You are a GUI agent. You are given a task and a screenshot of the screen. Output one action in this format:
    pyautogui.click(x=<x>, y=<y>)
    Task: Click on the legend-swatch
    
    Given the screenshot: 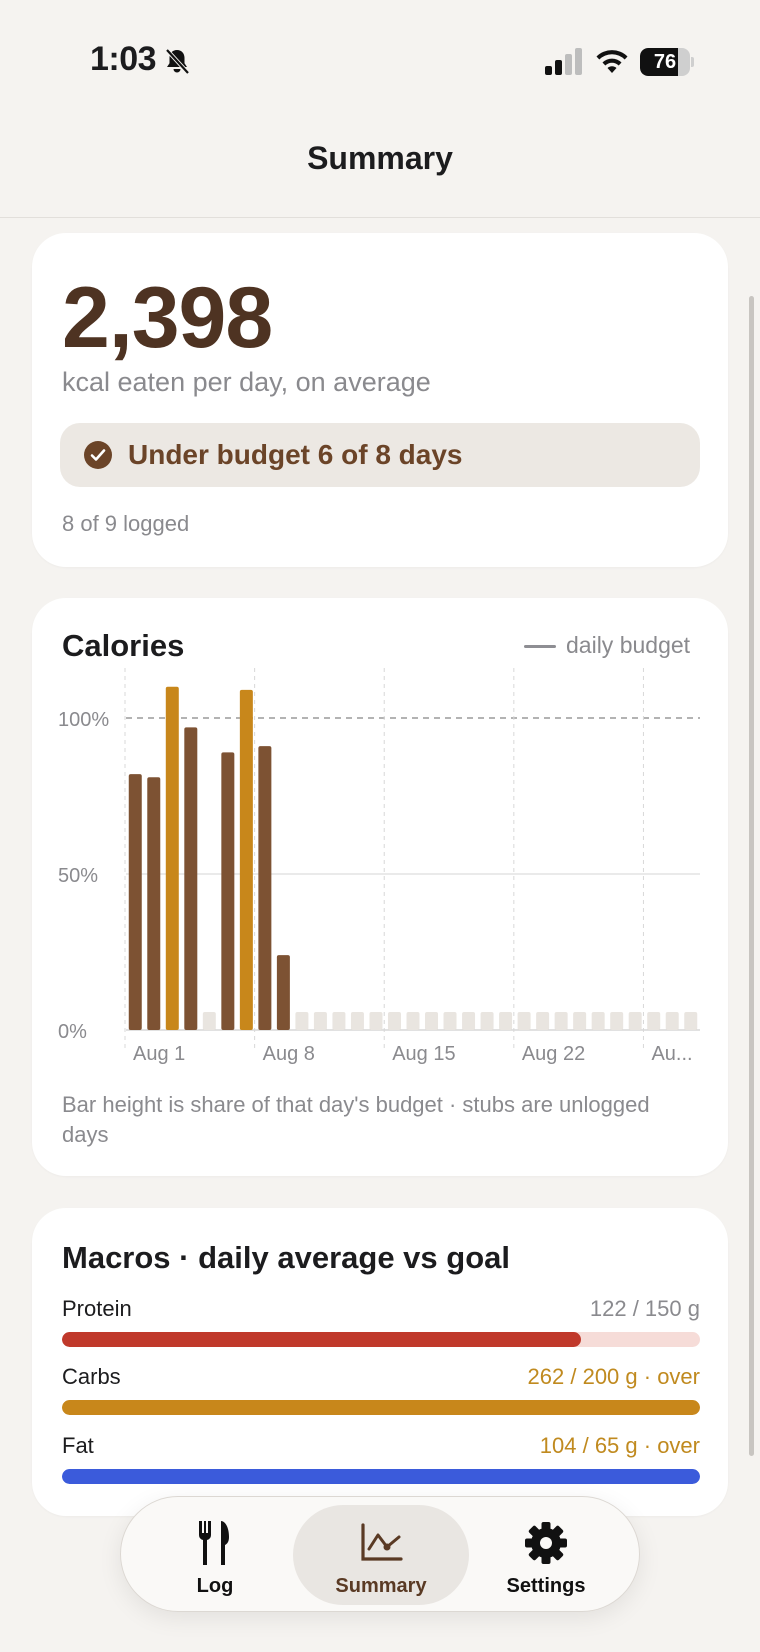 What is the action you would take?
    pyautogui.click(x=540, y=646)
    